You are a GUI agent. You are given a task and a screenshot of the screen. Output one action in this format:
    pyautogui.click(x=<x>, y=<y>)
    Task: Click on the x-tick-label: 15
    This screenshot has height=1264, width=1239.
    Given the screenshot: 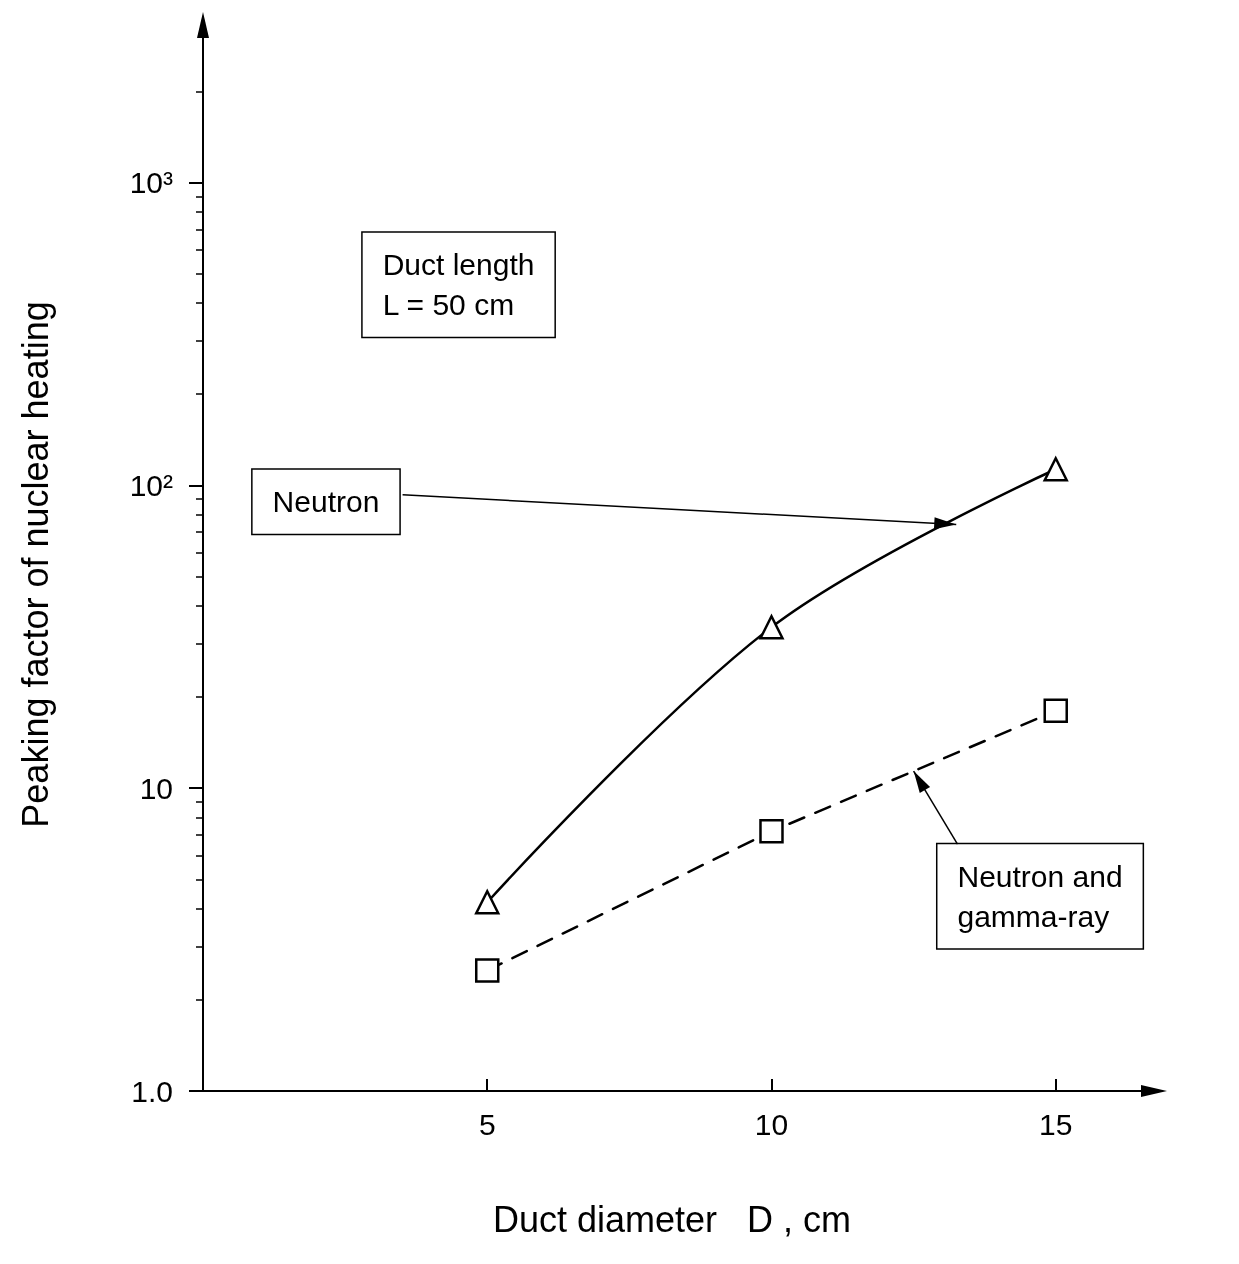 What is the action you would take?
    pyautogui.click(x=1056, y=1124)
    